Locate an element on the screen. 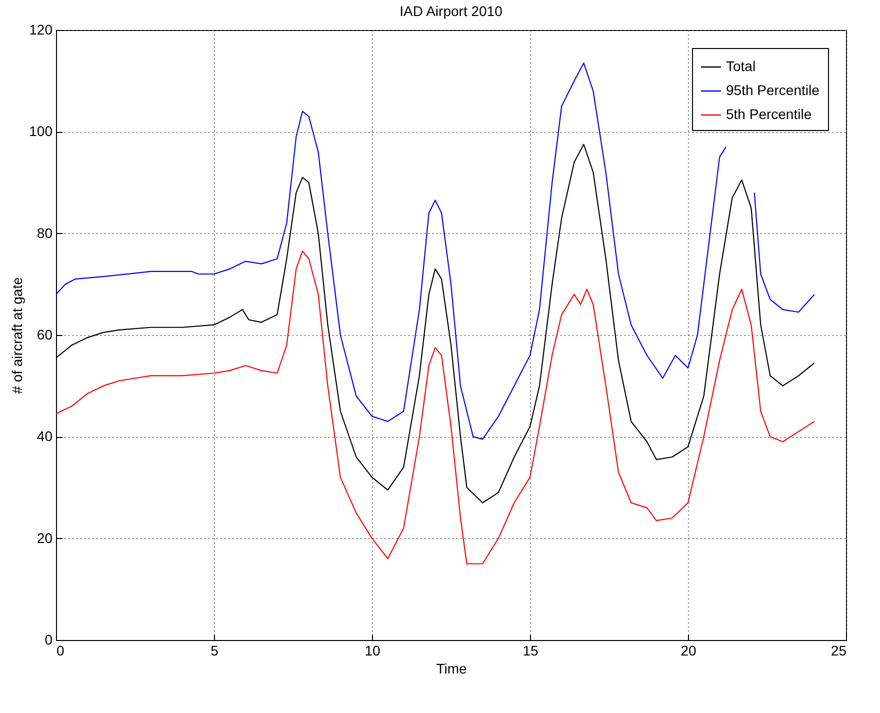  y-tick-label: 60 is located at coordinates (44, 334).